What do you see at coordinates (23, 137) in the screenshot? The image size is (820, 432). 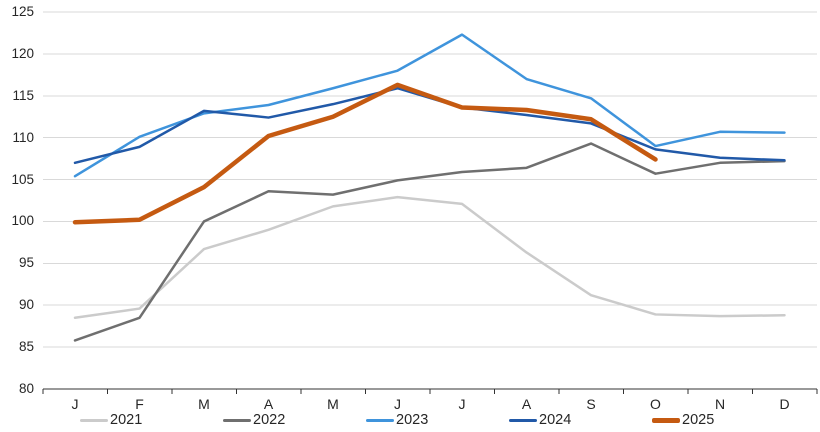 I see `y-tick-label: 110` at bounding box center [23, 137].